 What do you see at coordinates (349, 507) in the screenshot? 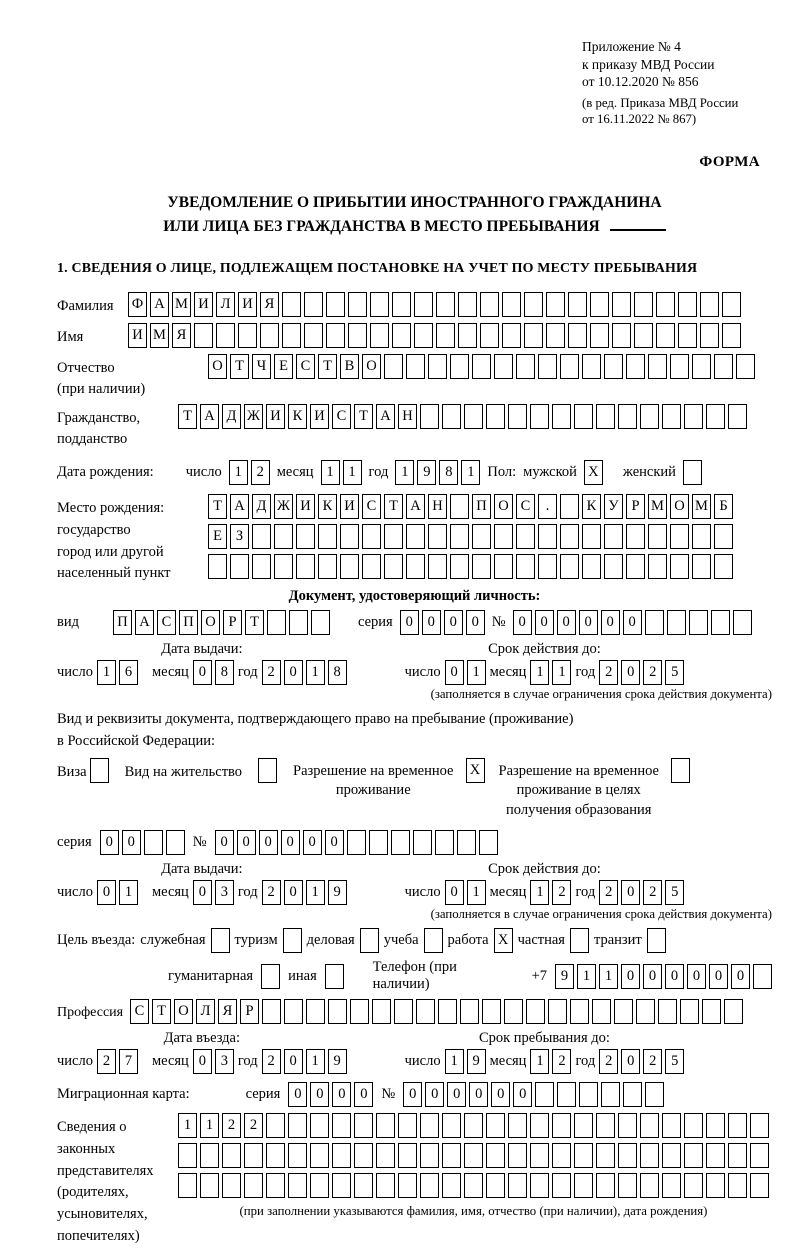
I see `char-cell: И` at bounding box center [349, 507].